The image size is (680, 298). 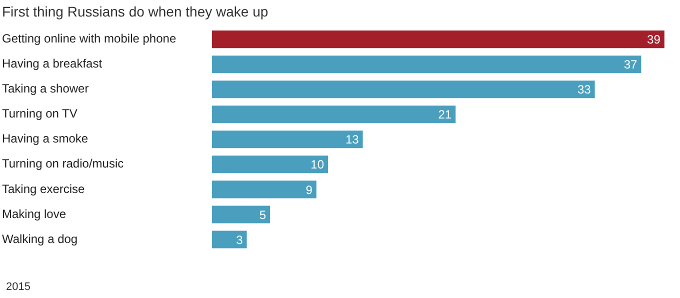 I want to click on data-label: 10, so click(x=317, y=165).